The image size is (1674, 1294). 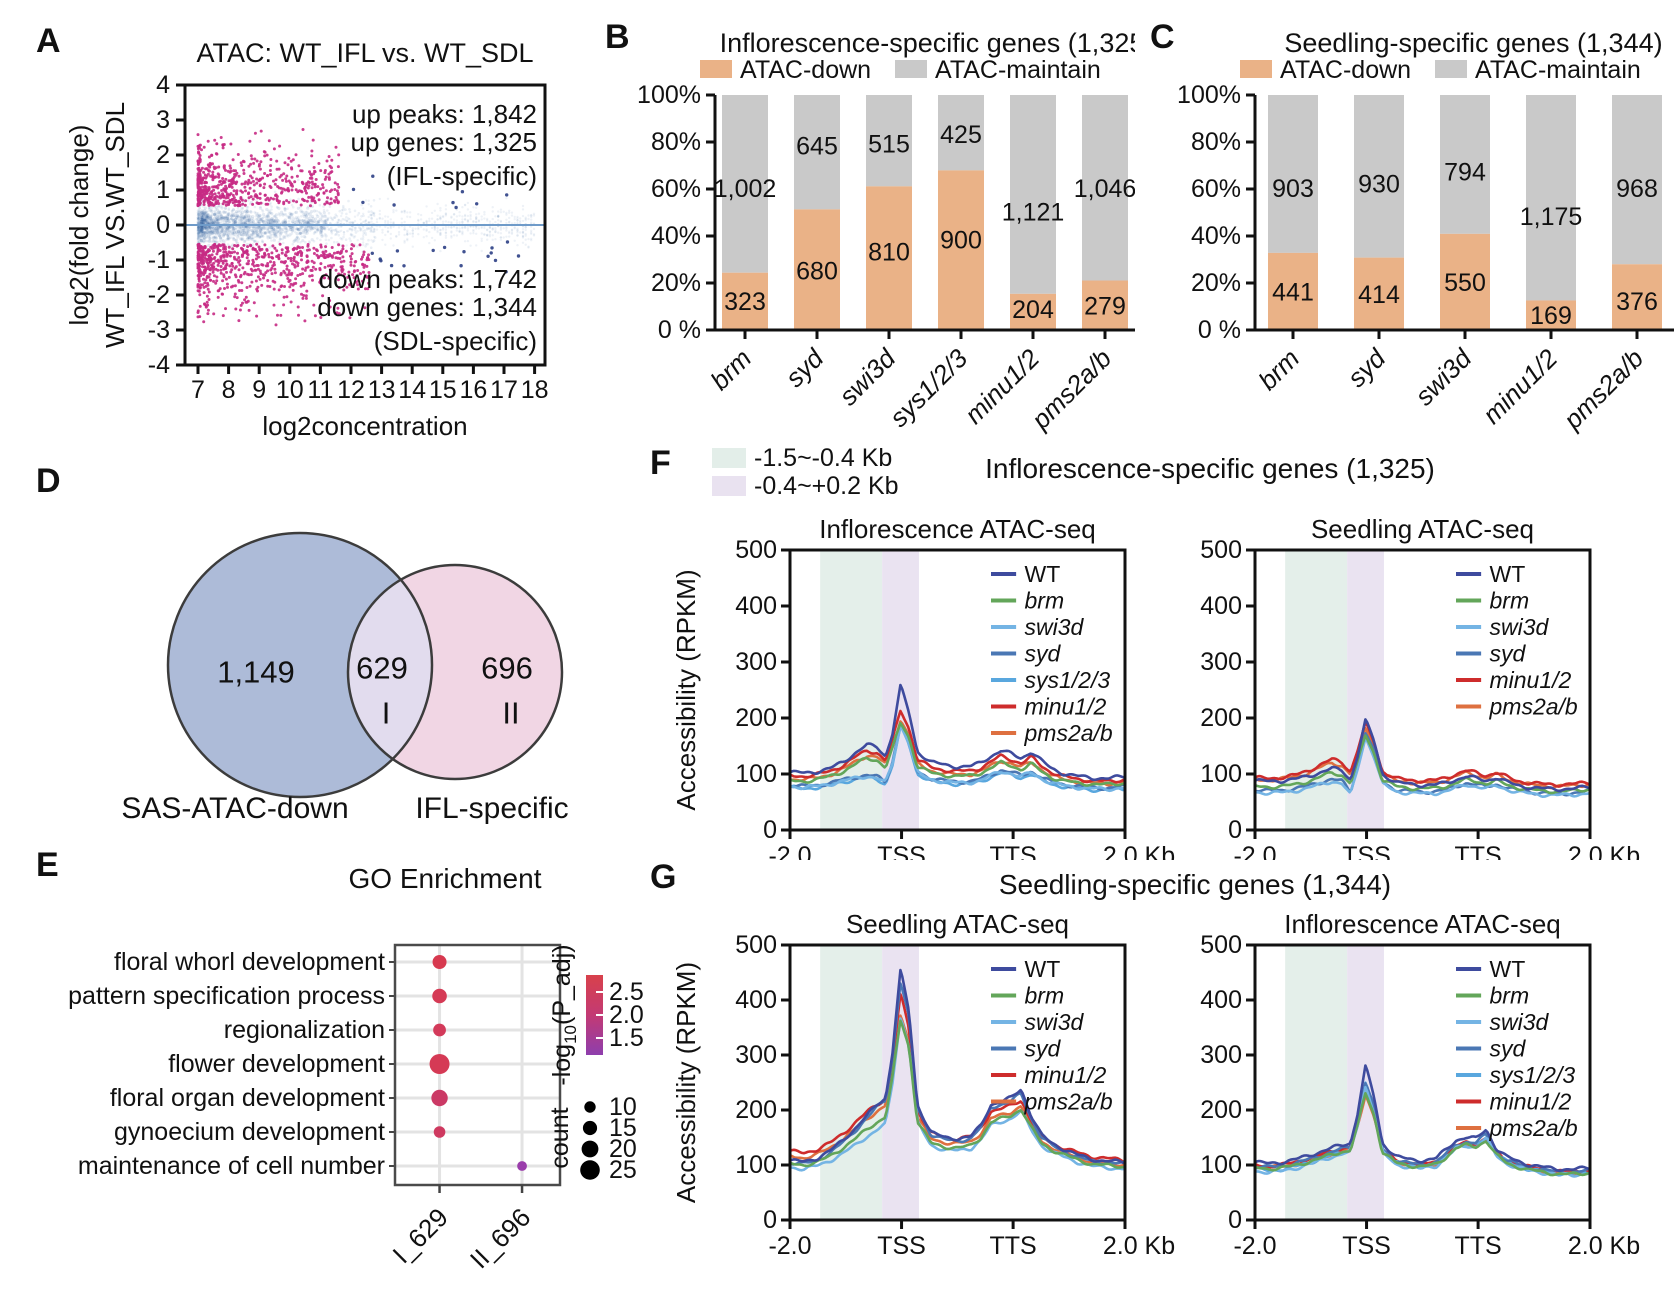 What do you see at coordinates (623, 1170) in the screenshot?
I see `count-legend-label: 25` at bounding box center [623, 1170].